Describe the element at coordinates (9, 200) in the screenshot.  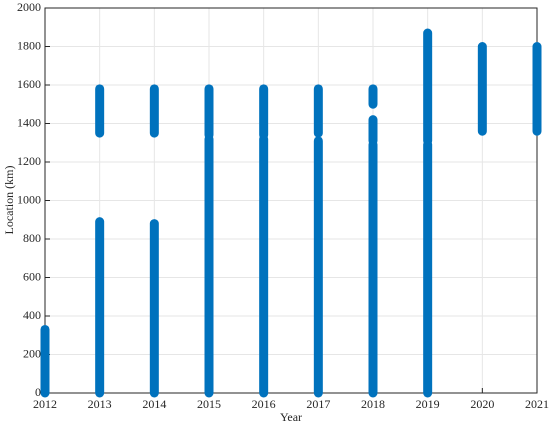
I see `y-axis-label: Location (km)` at that location.